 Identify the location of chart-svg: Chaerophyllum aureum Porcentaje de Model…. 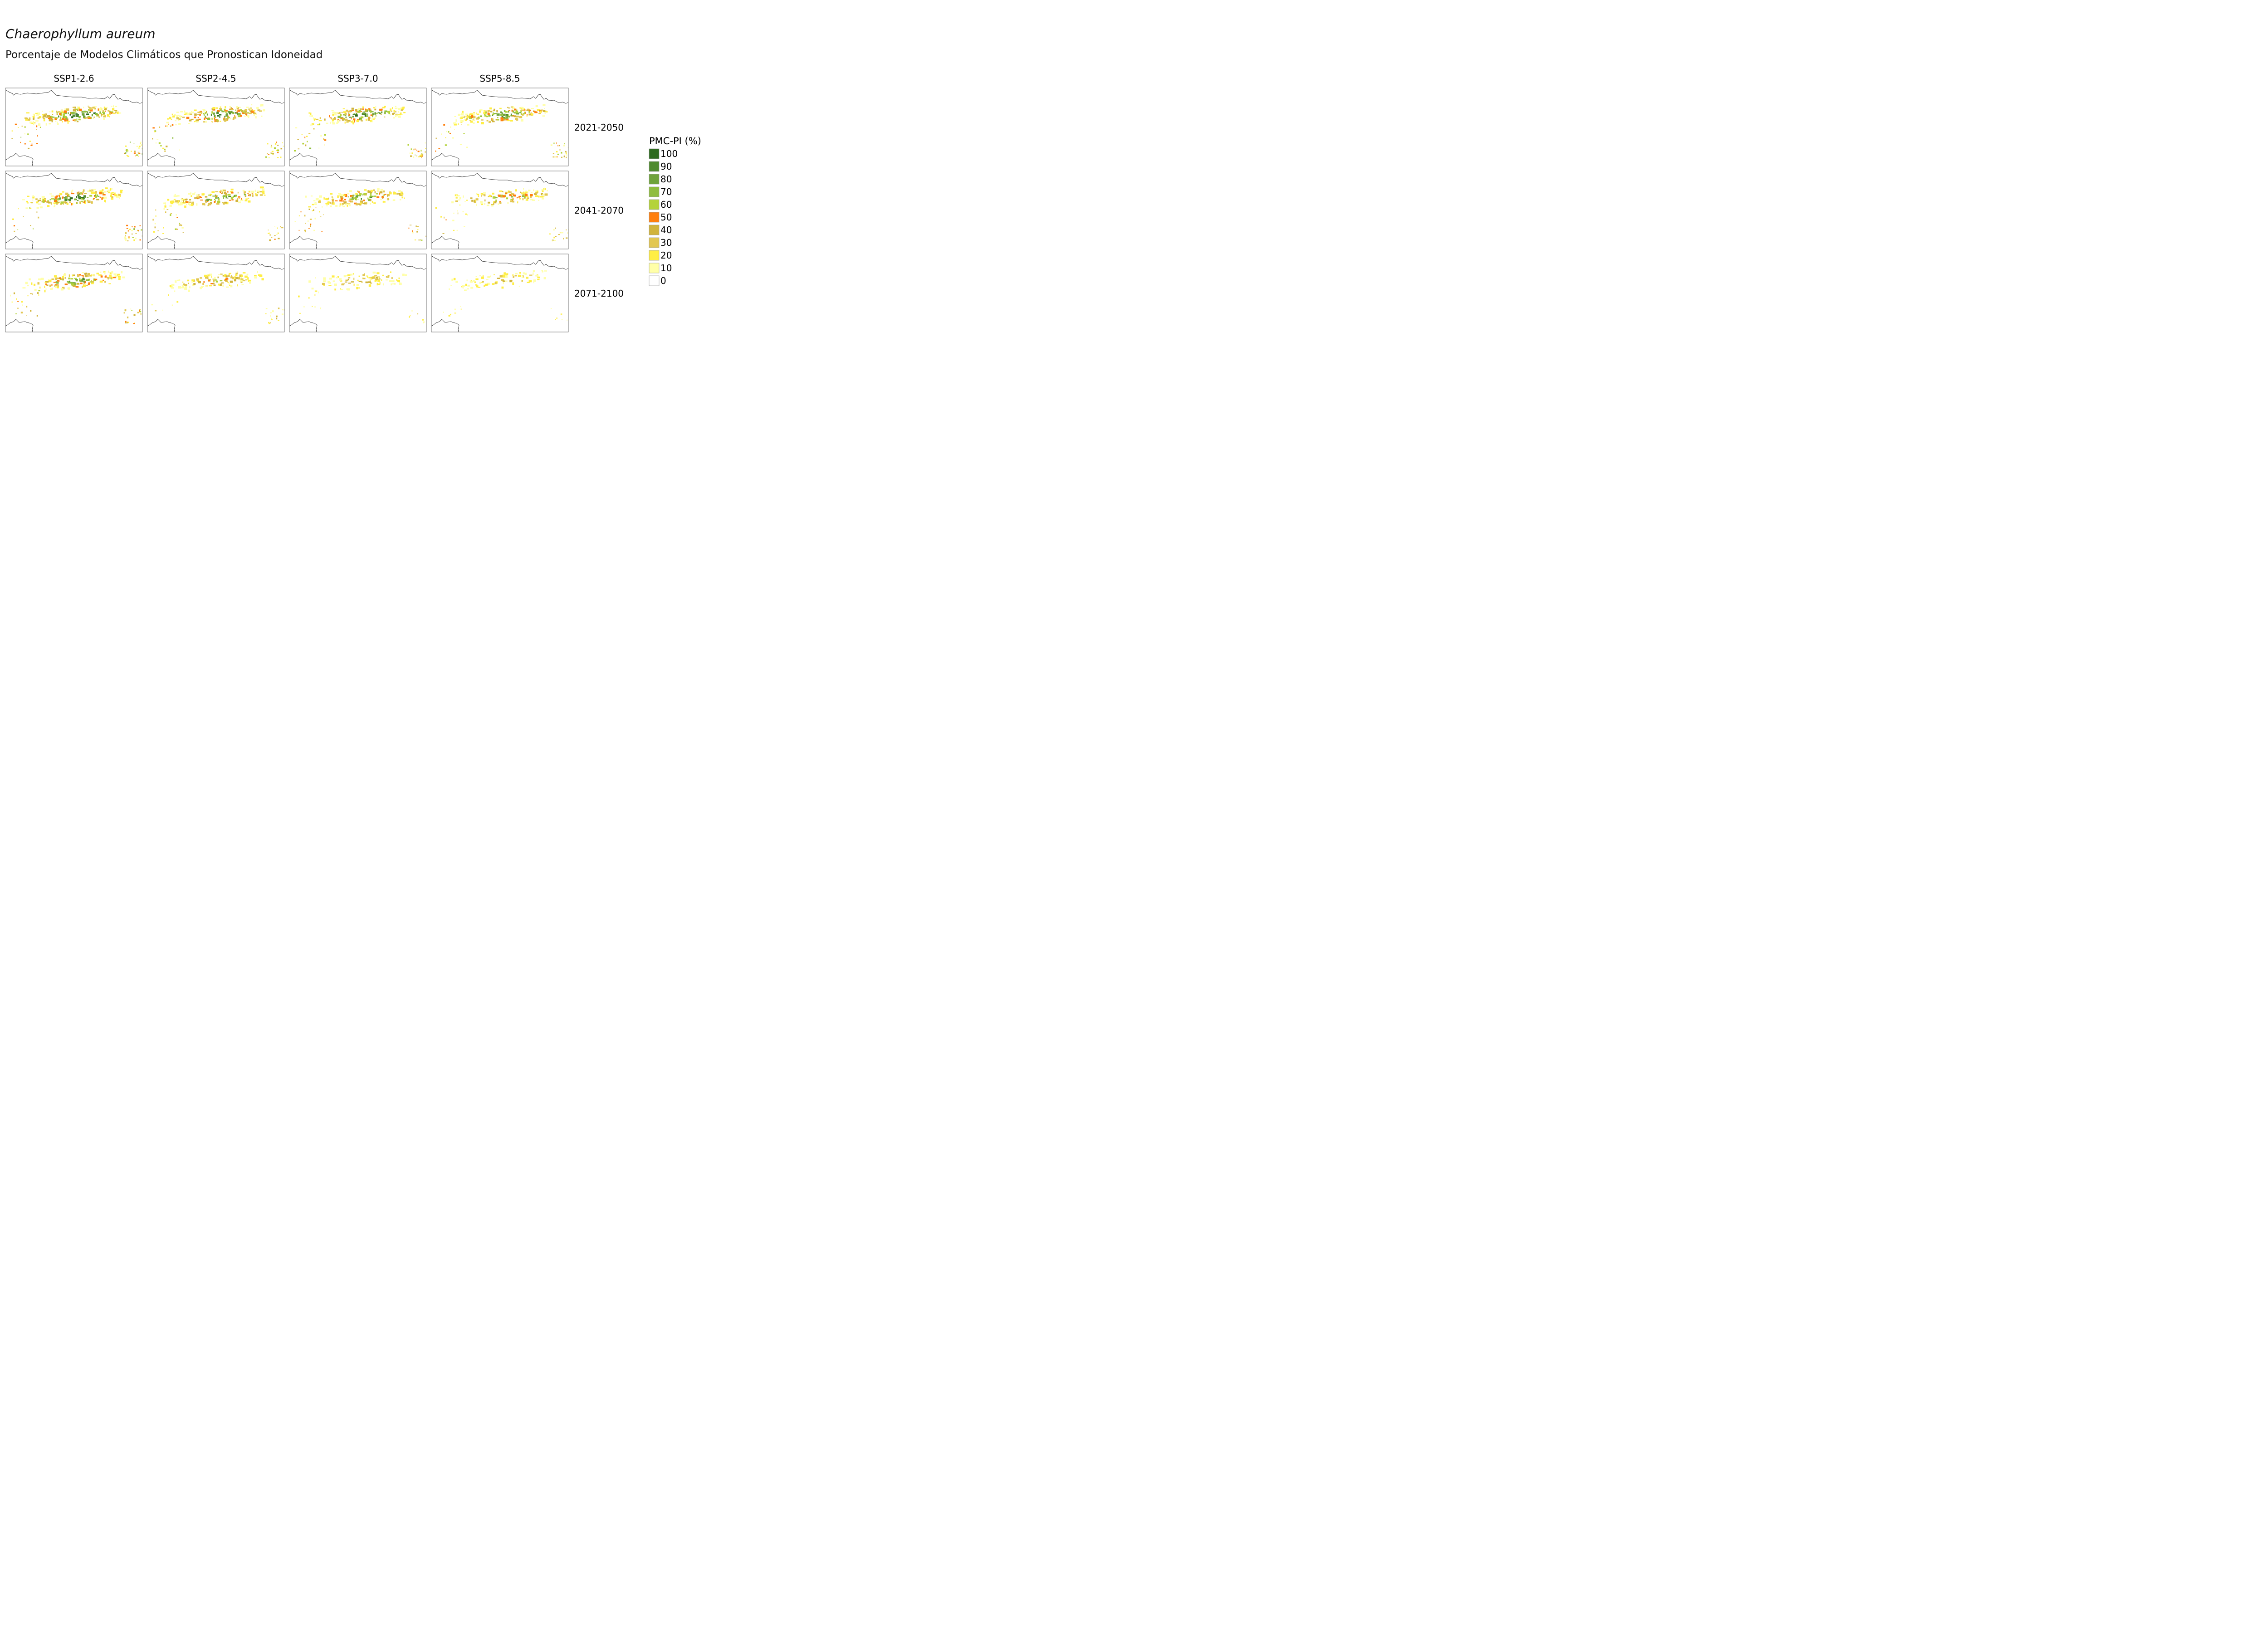
(353, 179).